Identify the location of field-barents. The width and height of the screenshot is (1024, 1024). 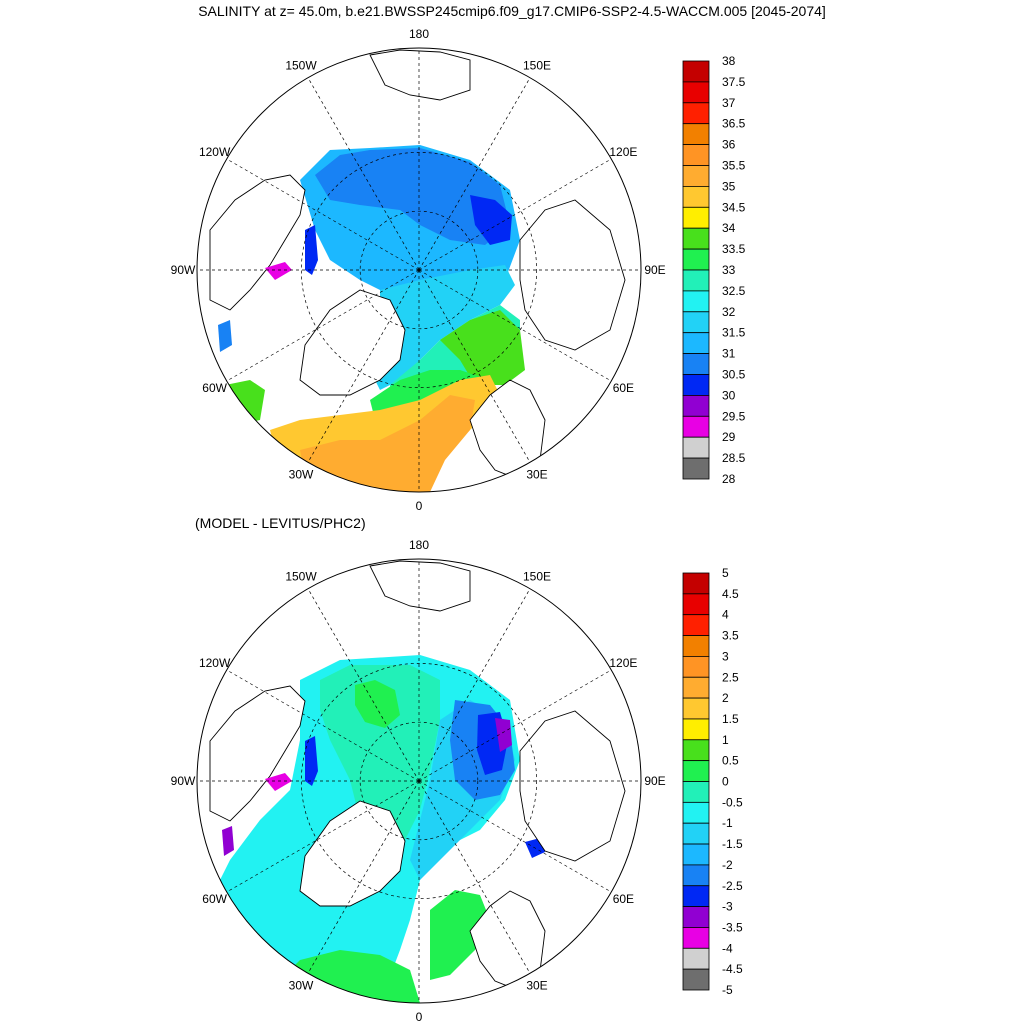
(482, 347).